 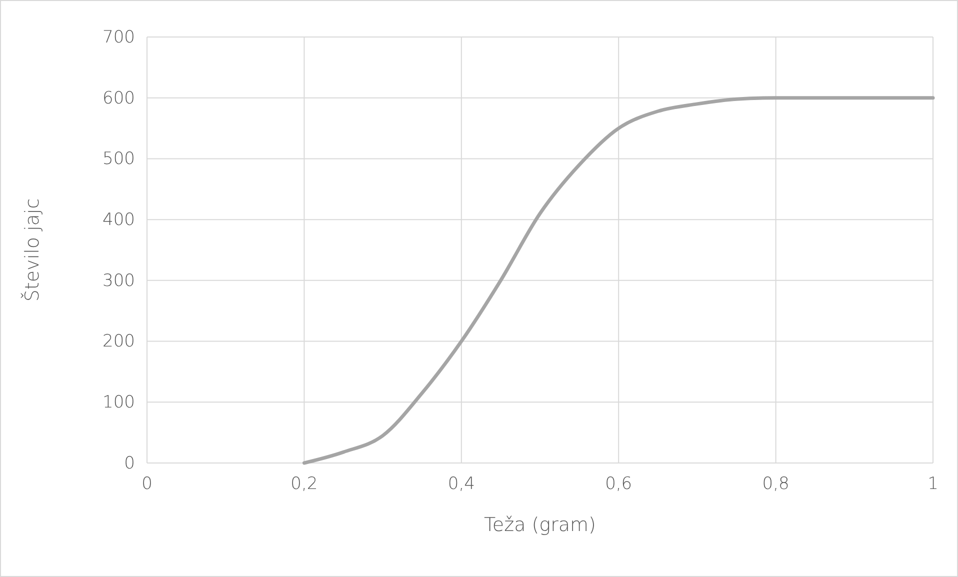 What do you see at coordinates (540, 525) in the screenshot?
I see `x-axis-title: Teža (gram)` at bounding box center [540, 525].